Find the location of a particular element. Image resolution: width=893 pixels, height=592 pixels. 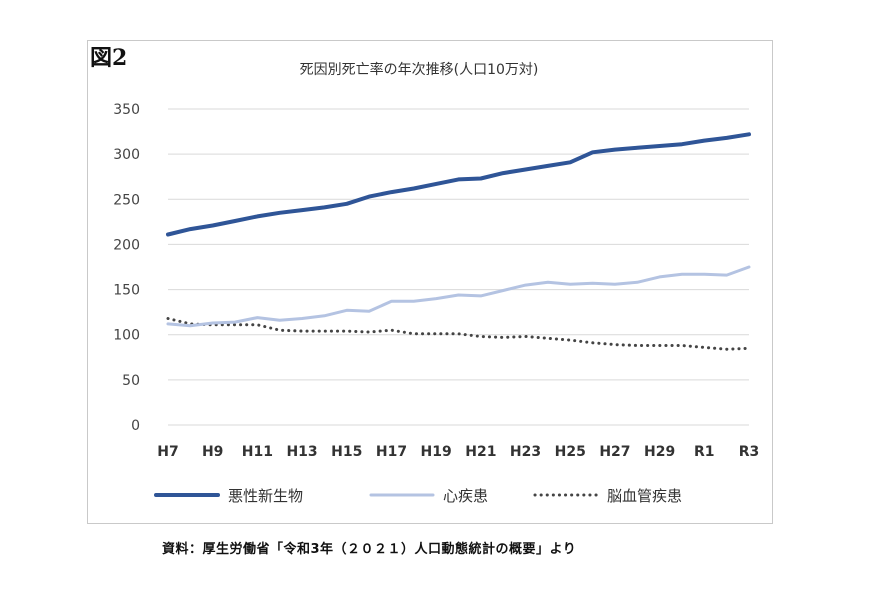

y-tick-label: 0 is located at coordinates (135, 426).